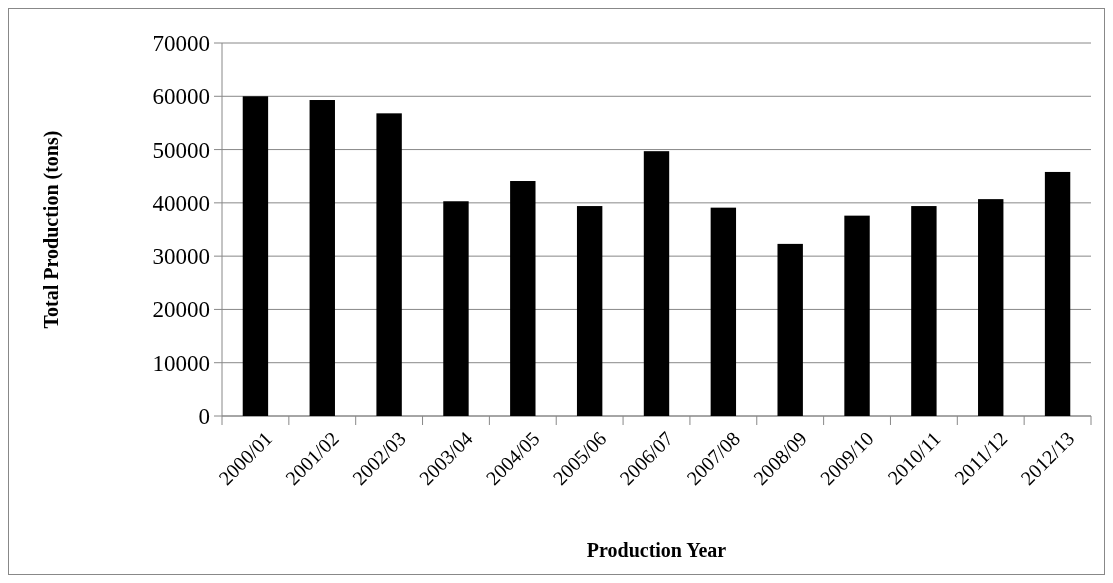 This screenshot has height=583, width=1113. Describe the element at coordinates (204, 417) in the screenshot. I see `y-tick-label: 0` at that location.